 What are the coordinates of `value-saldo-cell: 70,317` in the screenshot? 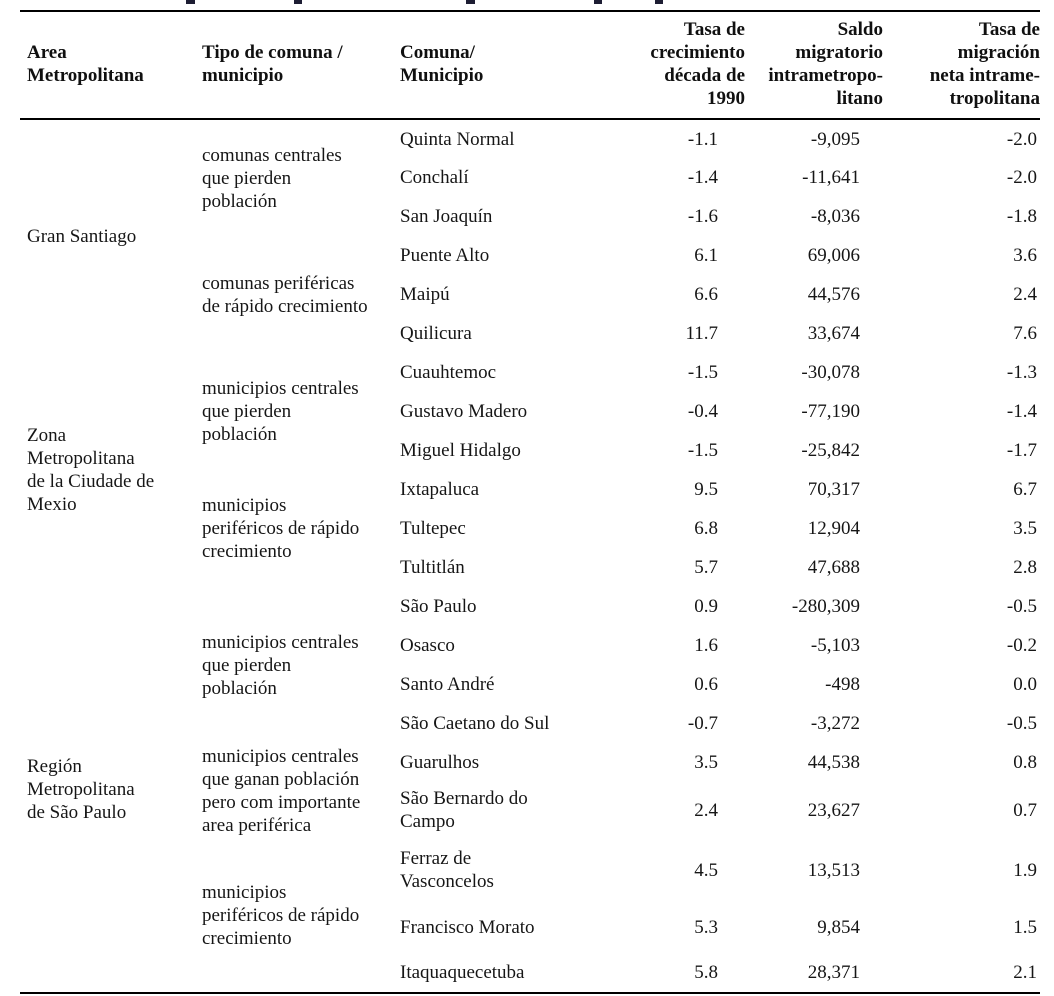 It's located at (833, 489).